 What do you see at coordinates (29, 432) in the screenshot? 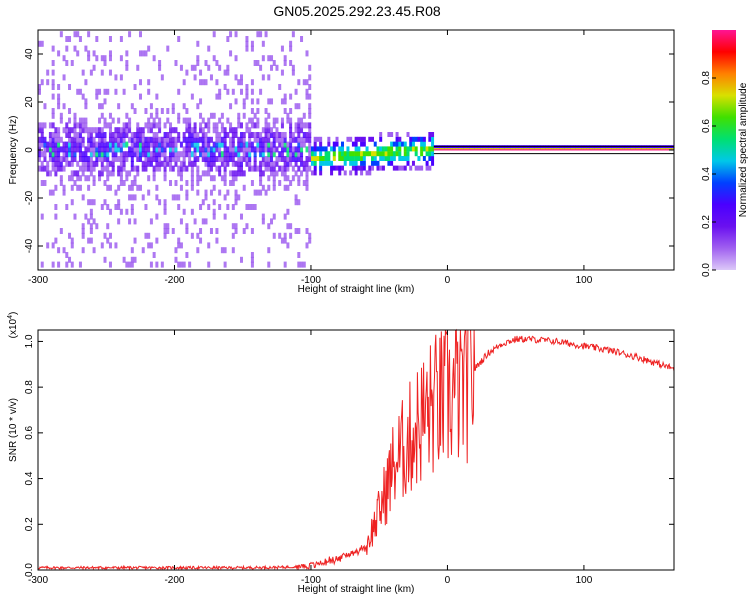
I see `snr-y-tick-label: 0.6` at bounding box center [29, 432].